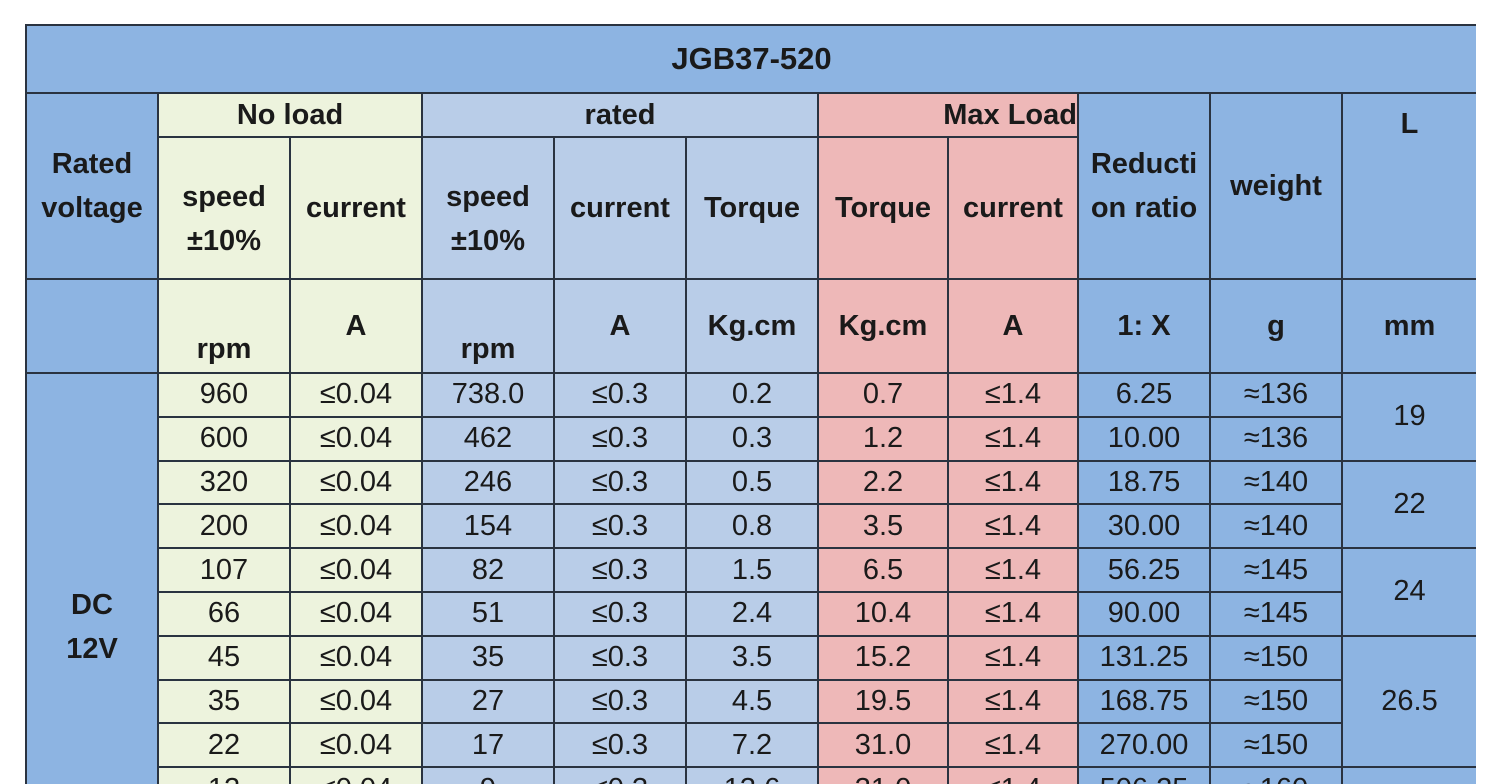  What do you see at coordinates (883, 326) in the screenshot?
I see `max-load-torque-unit: Kg.cm` at bounding box center [883, 326].